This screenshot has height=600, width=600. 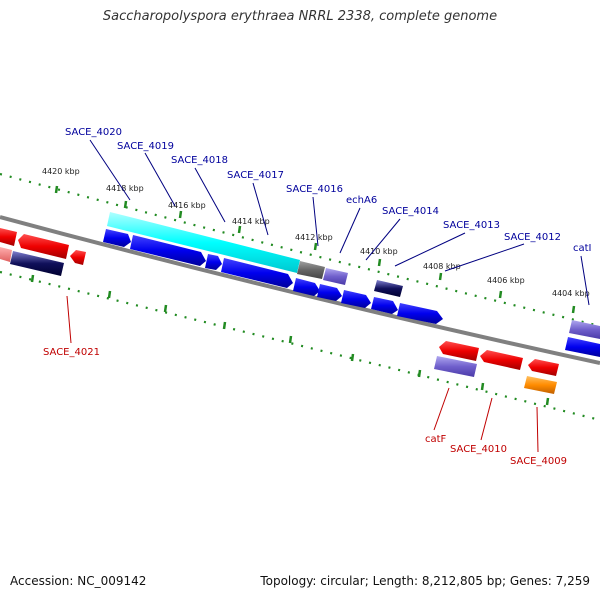 I want to click on gene-label-sace-4014: SACE_4014, so click(x=410, y=211).